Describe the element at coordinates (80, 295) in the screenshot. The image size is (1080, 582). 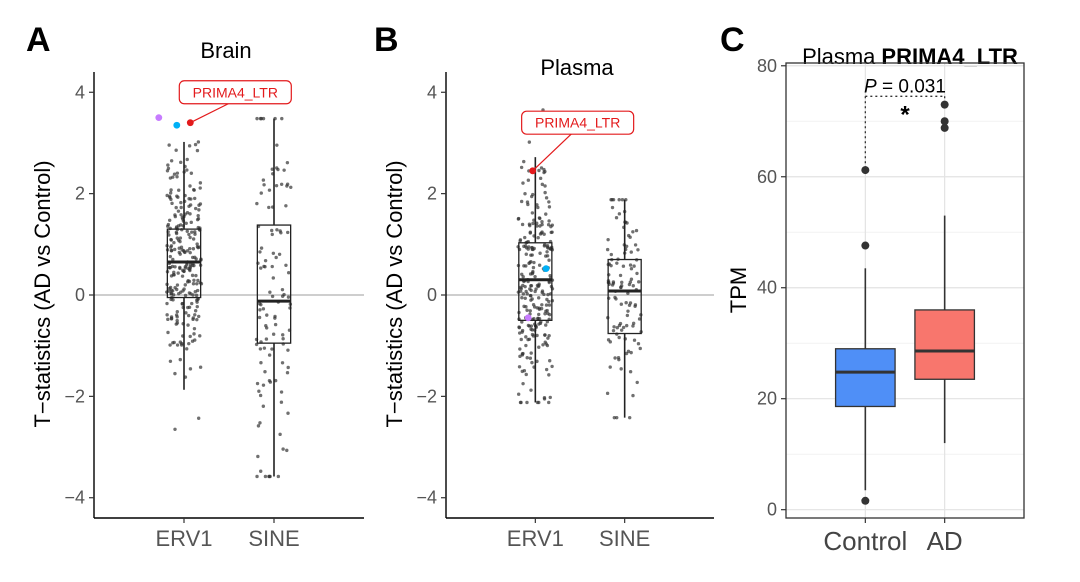
I see `a-y-tick-label: 0` at that location.